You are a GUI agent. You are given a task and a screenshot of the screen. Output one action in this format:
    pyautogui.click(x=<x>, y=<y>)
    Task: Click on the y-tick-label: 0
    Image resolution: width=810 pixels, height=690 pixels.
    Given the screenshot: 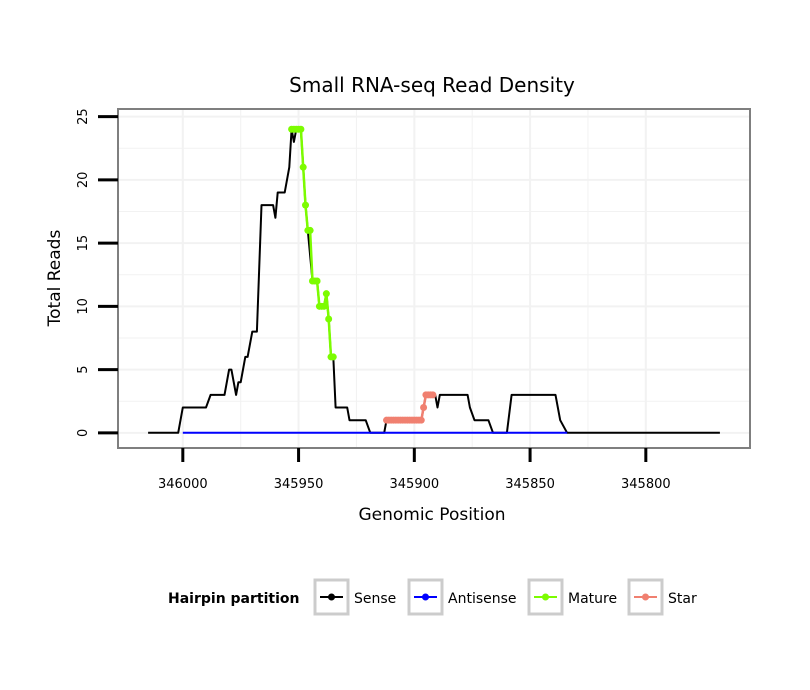 What is the action you would take?
    pyautogui.click(x=83, y=433)
    